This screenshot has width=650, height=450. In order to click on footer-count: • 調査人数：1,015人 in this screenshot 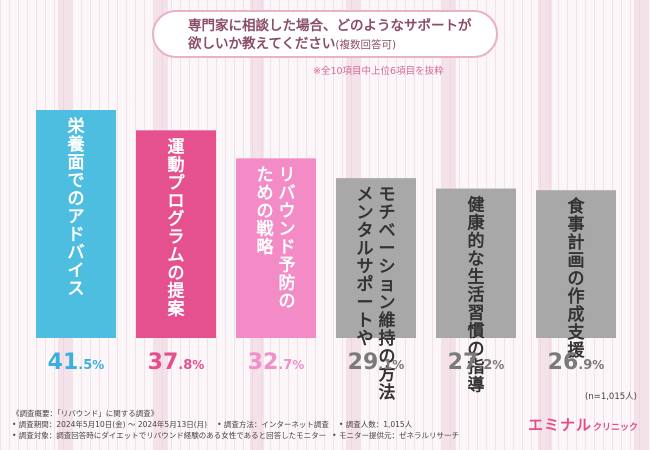, I will do `click(375, 424)`.